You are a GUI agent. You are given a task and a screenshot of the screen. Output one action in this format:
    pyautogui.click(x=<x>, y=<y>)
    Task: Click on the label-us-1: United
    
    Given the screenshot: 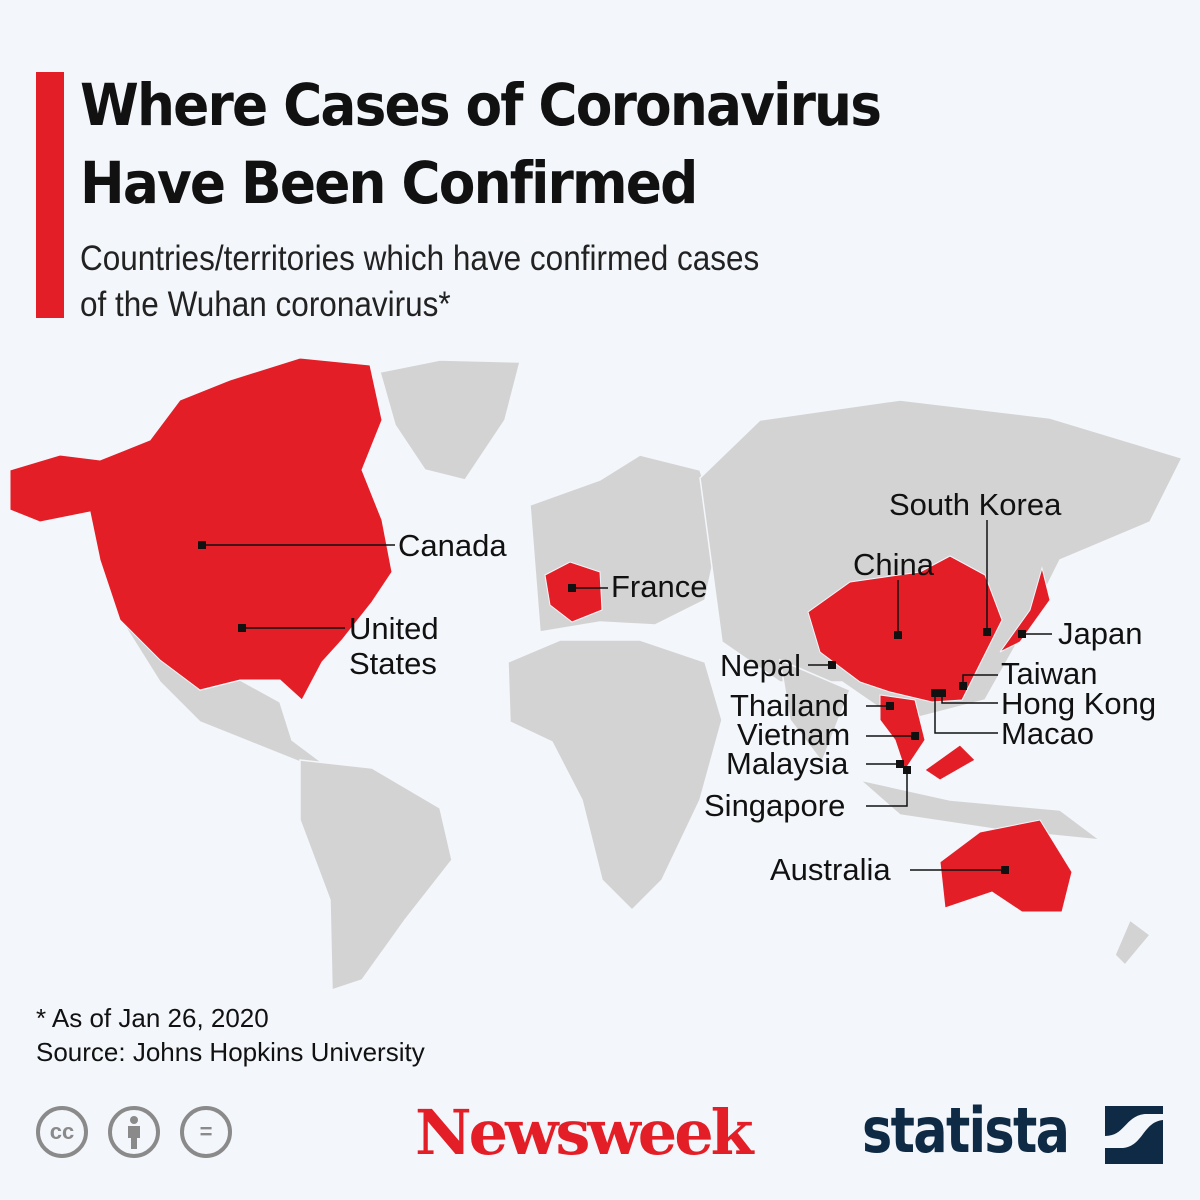 What is the action you would take?
    pyautogui.click(x=394, y=628)
    